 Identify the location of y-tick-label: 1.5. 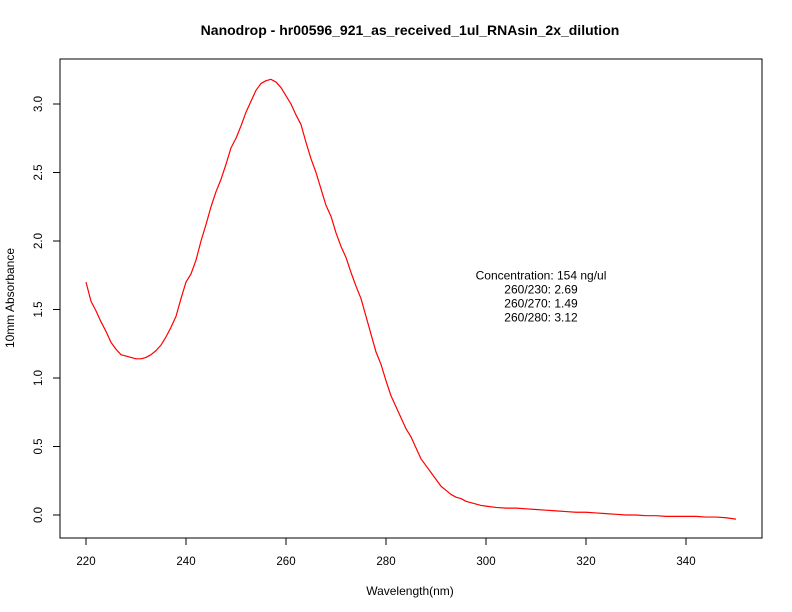
(39, 310).